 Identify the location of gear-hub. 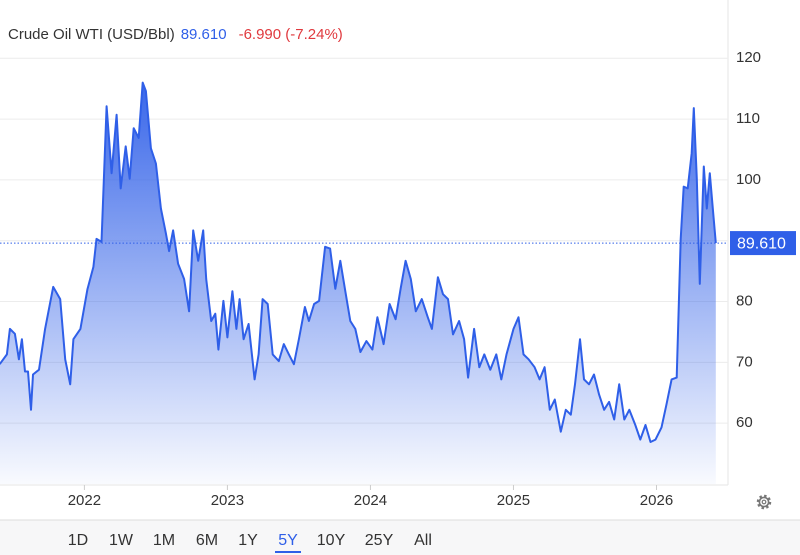
(764, 502).